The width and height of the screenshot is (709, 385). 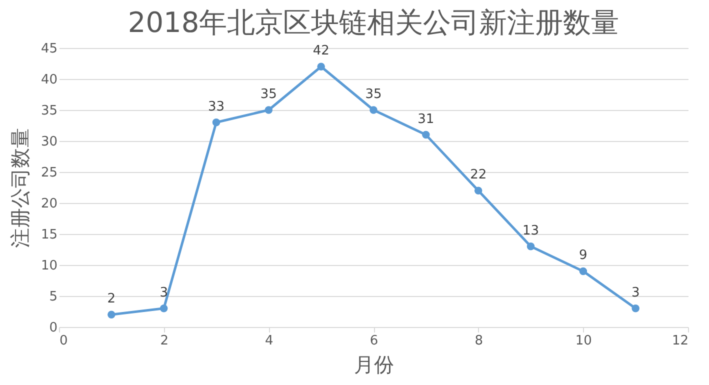 I want to click on y-tick-label: 35, so click(x=49, y=111).